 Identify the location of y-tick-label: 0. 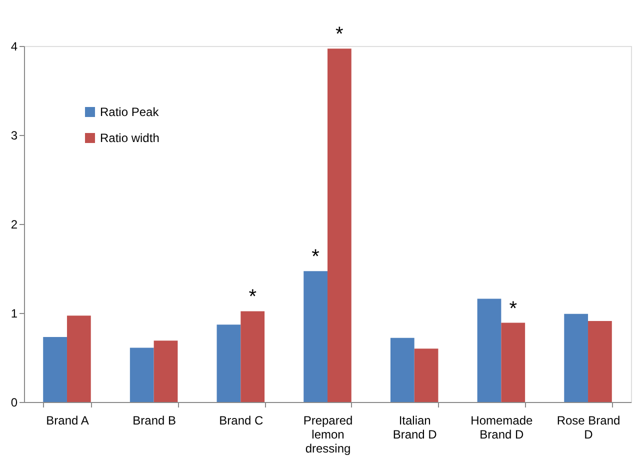
(14, 403).